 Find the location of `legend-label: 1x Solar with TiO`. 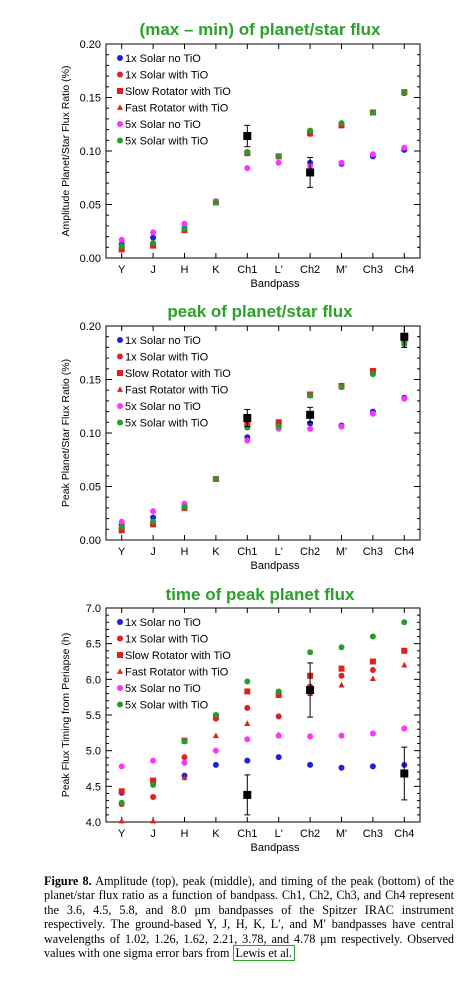

legend-label: 1x Solar with TiO is located at coordinates (167, 76).